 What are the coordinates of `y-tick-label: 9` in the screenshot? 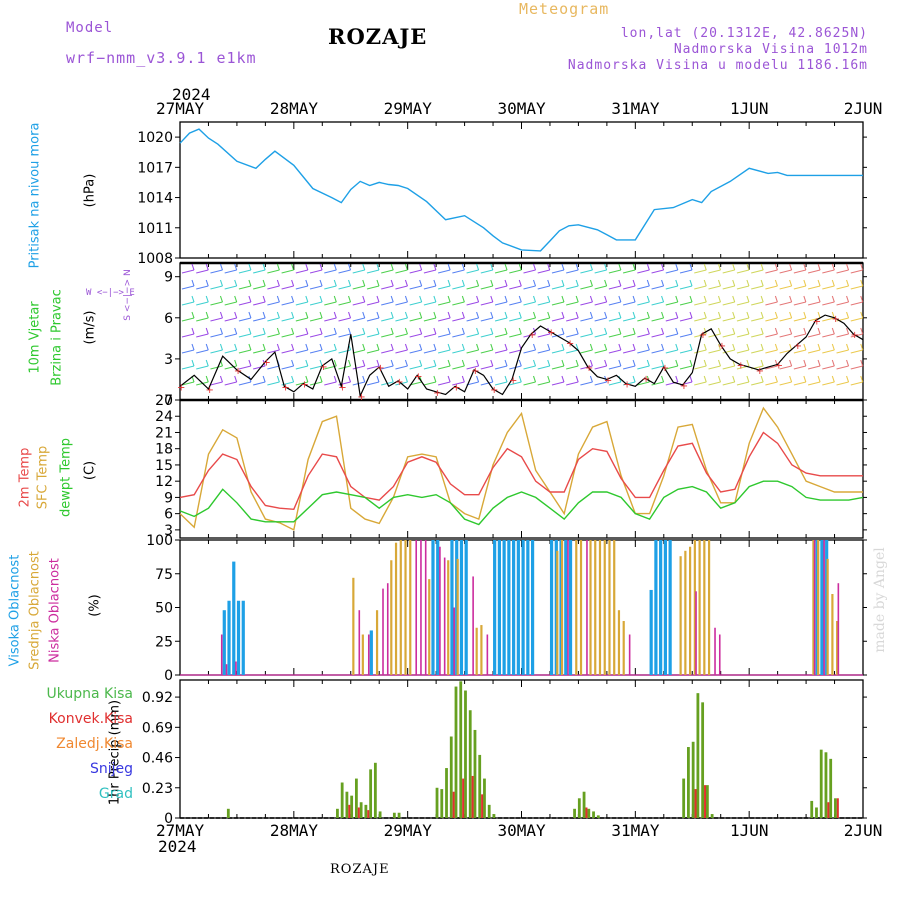 It's located at (168, 278).